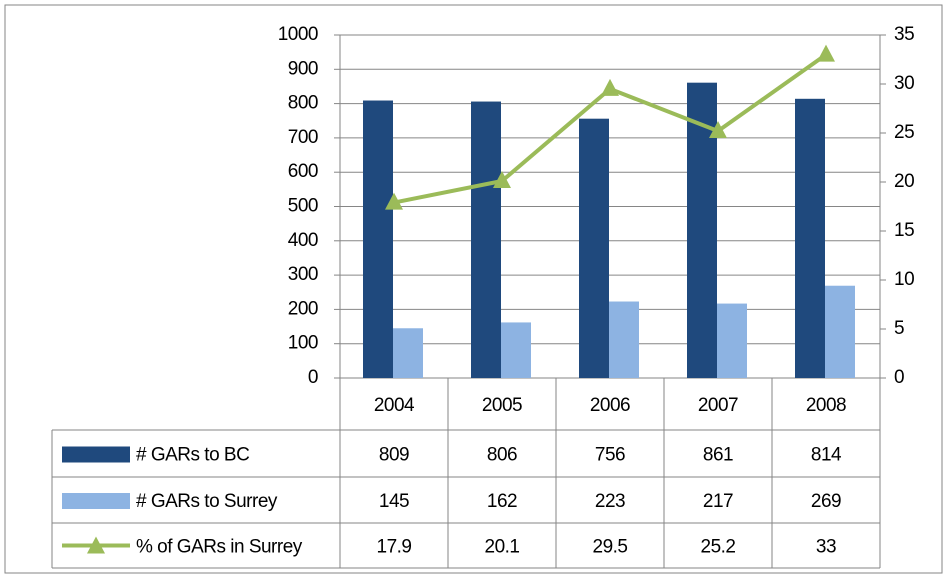 The image size is (948, 579). I want to click on table-value: 29.5, so click(610, 547).